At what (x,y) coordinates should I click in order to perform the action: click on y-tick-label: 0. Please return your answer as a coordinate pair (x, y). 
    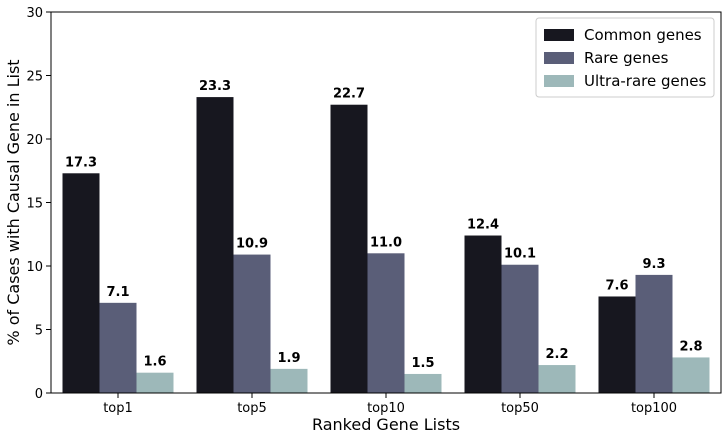
    Looking at the image, I should click on (39, 394).